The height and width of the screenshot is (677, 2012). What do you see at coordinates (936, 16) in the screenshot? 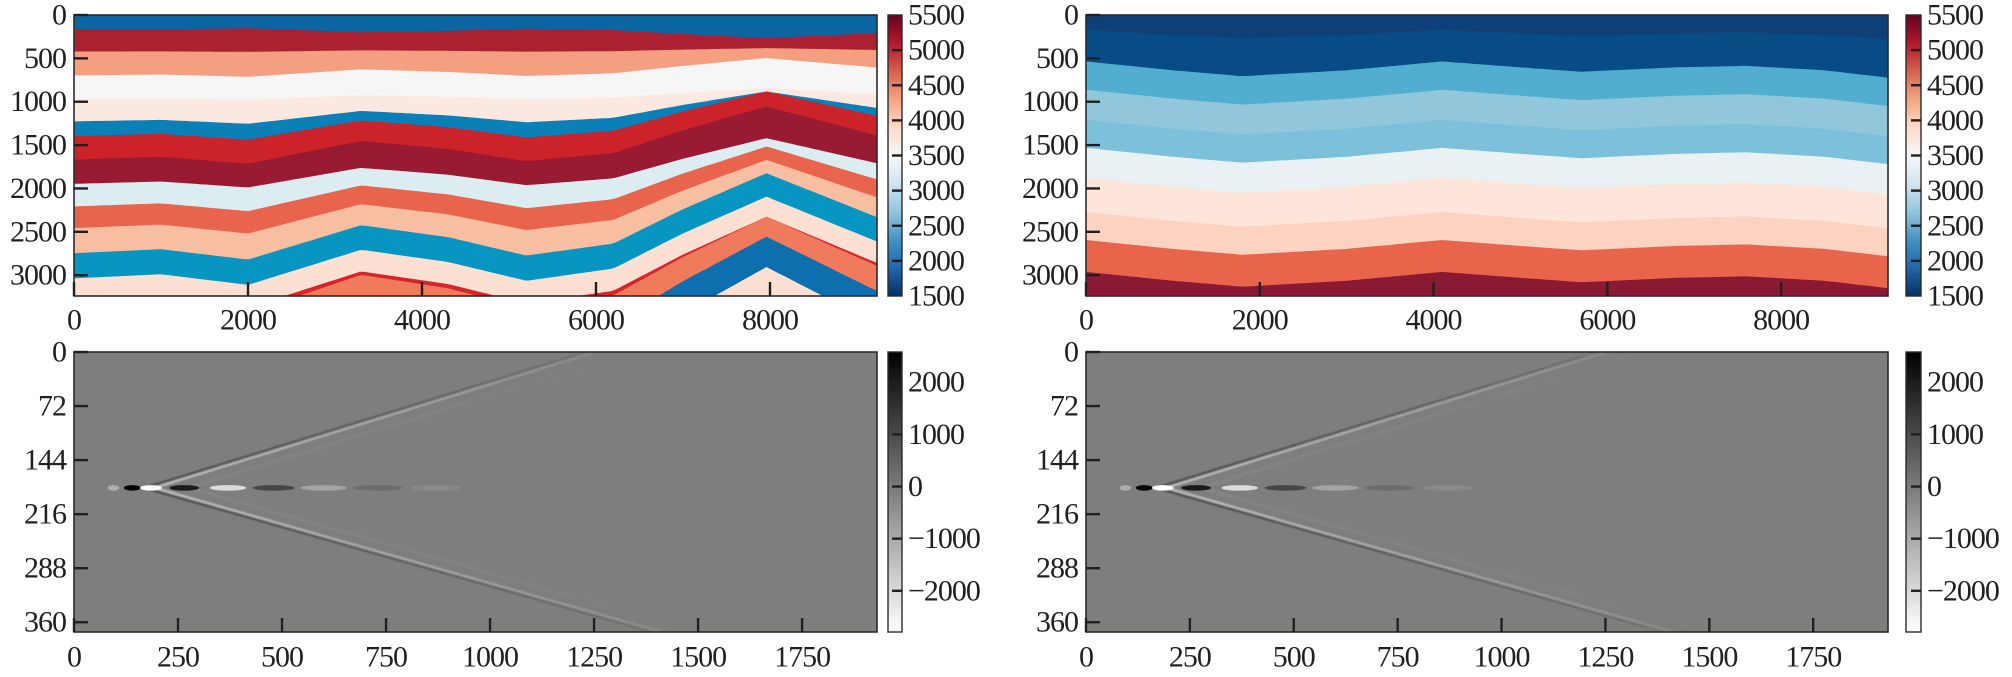
I see `colorbar-tick-label: 5500` at bounding box center [936, 16].